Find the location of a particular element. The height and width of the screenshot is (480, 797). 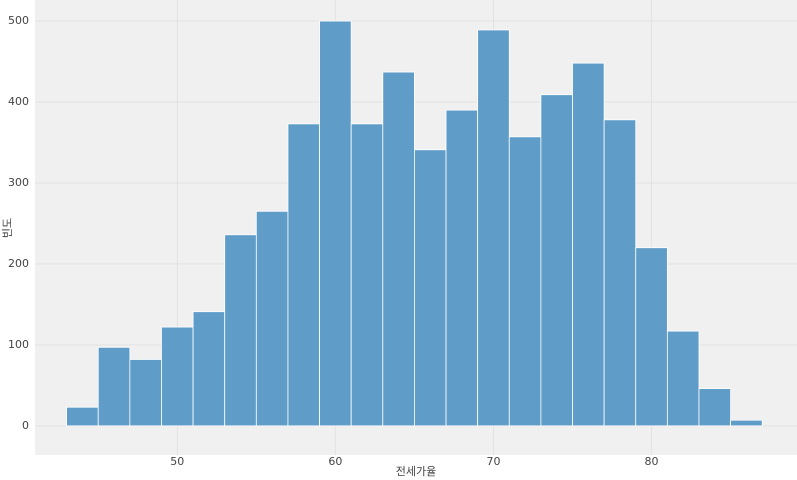

x-tick-label: 50 is located at coordinates (177, 461).